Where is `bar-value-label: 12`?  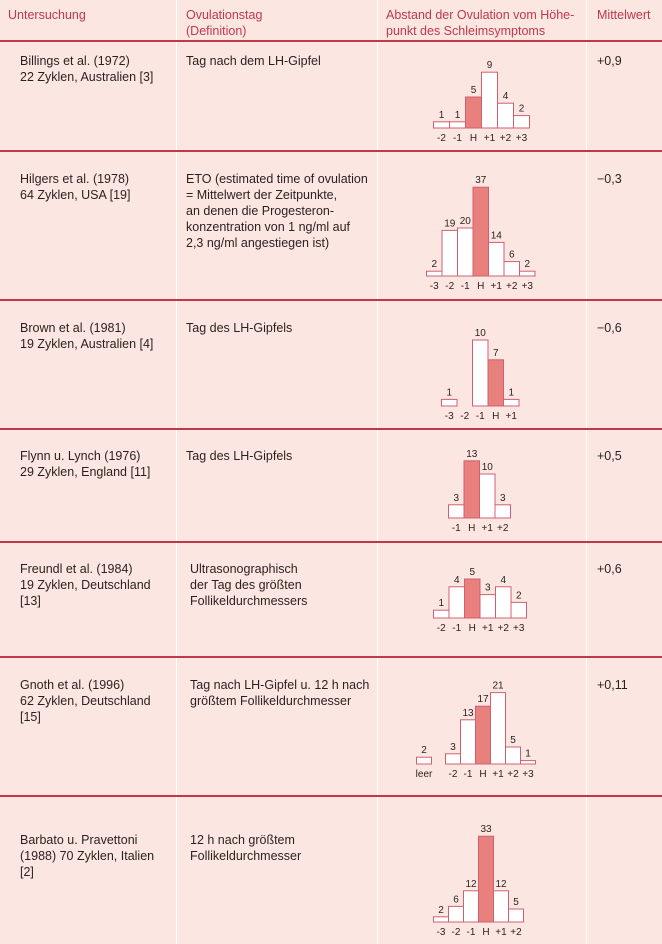
bar-value-label: 12 is located at coordinates (471, 884).